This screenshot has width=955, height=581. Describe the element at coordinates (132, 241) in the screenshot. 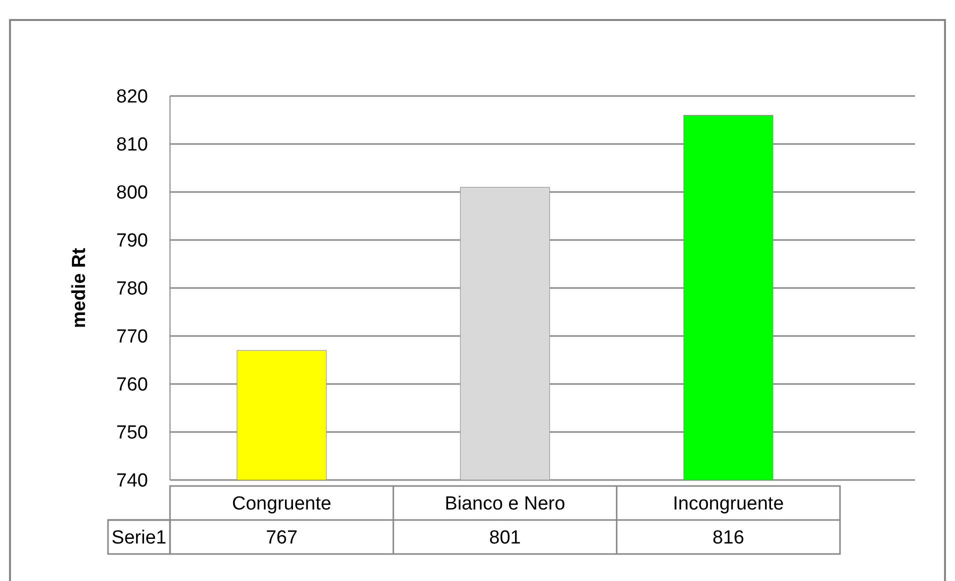

I see `y-tick-label: 790` at that location.